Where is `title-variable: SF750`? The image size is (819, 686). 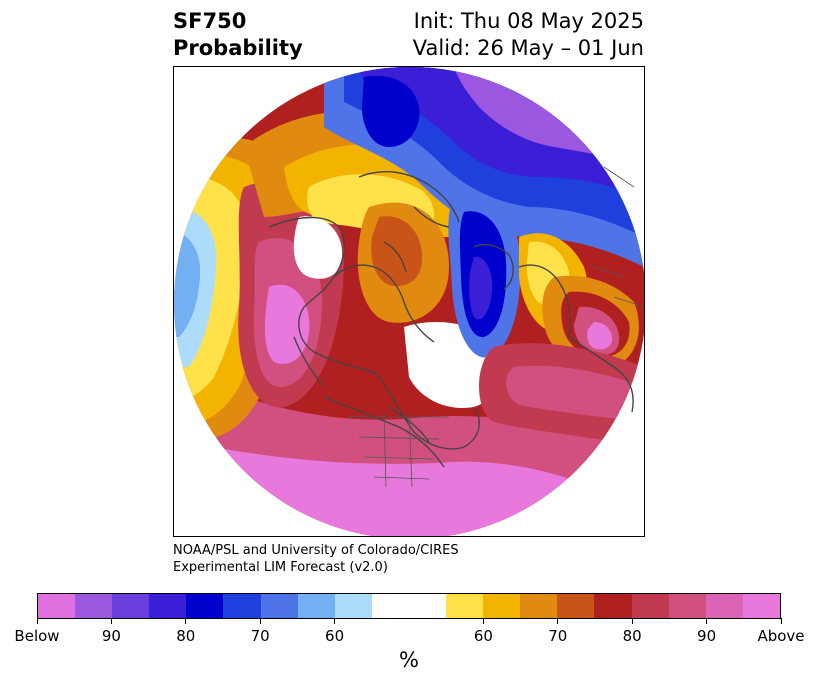 title-variable: SF750 is located at coordinates (210, 21).